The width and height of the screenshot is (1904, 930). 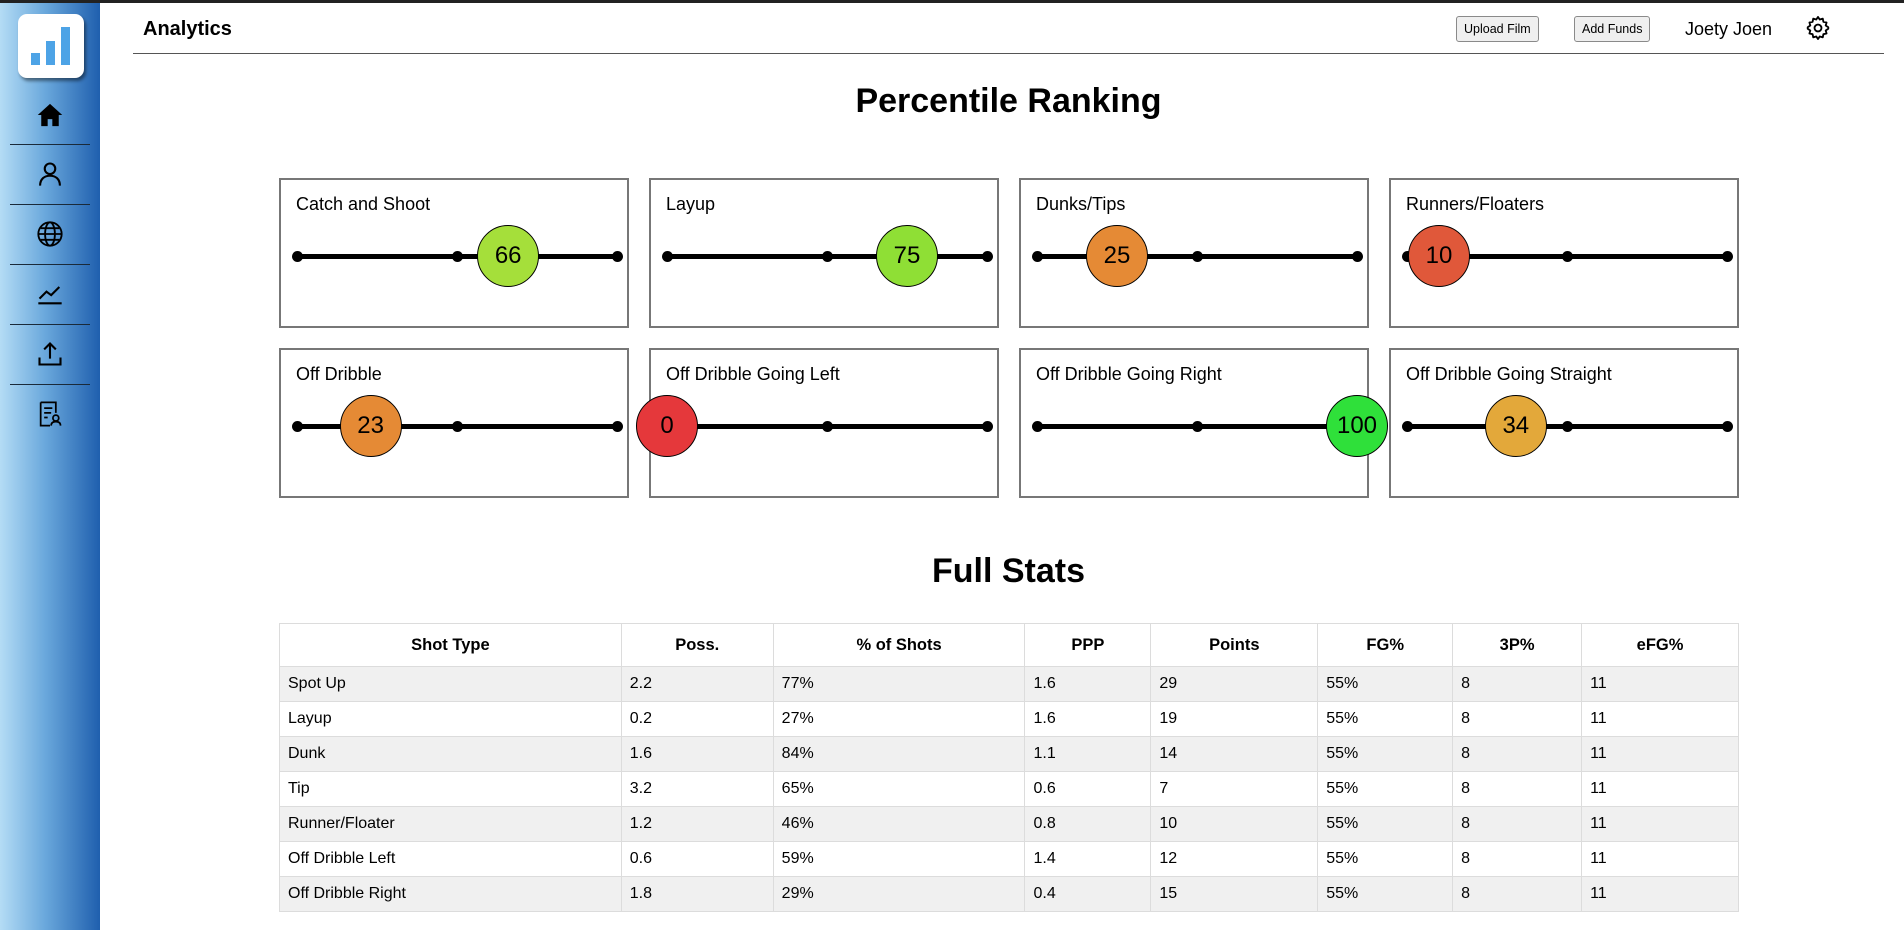 I want to click on table-cell: 19, so click(x=1234, y=719).